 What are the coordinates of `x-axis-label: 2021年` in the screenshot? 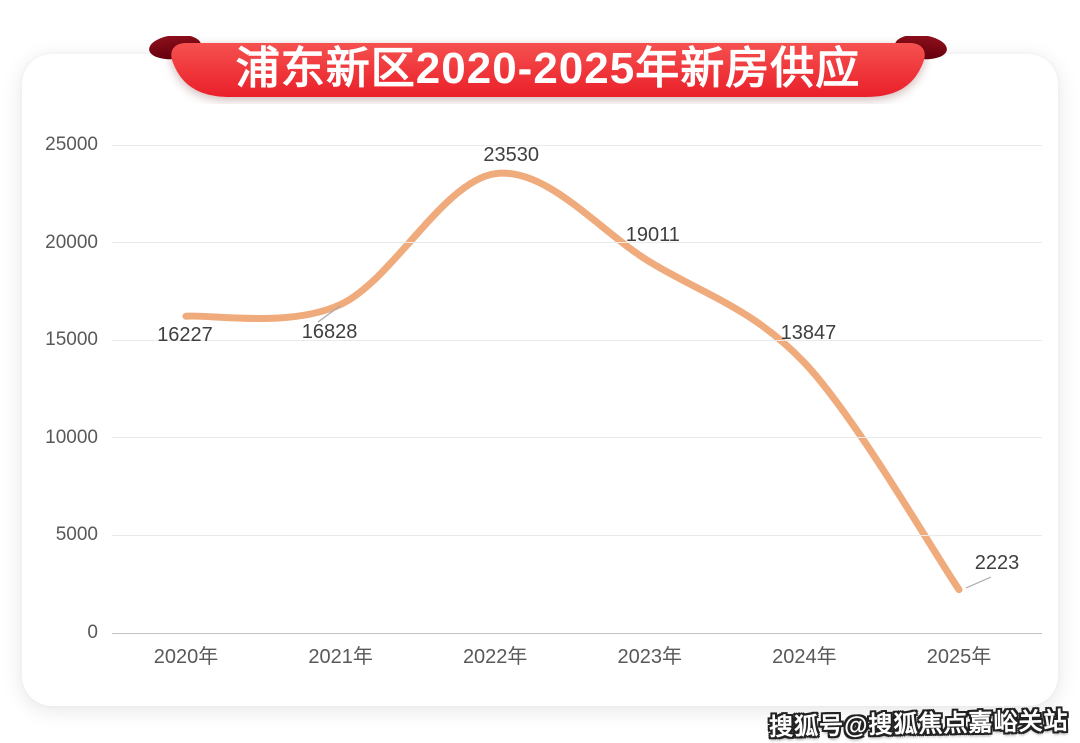 It's located at (340, 657).